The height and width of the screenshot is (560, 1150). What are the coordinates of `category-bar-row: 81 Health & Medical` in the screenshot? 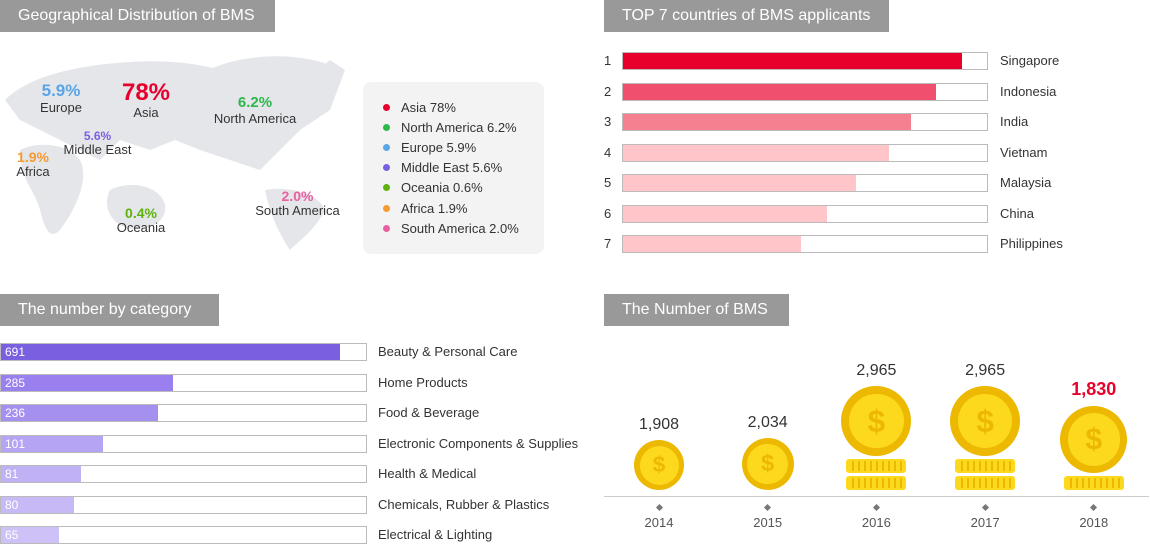 It's located at (300, 474).